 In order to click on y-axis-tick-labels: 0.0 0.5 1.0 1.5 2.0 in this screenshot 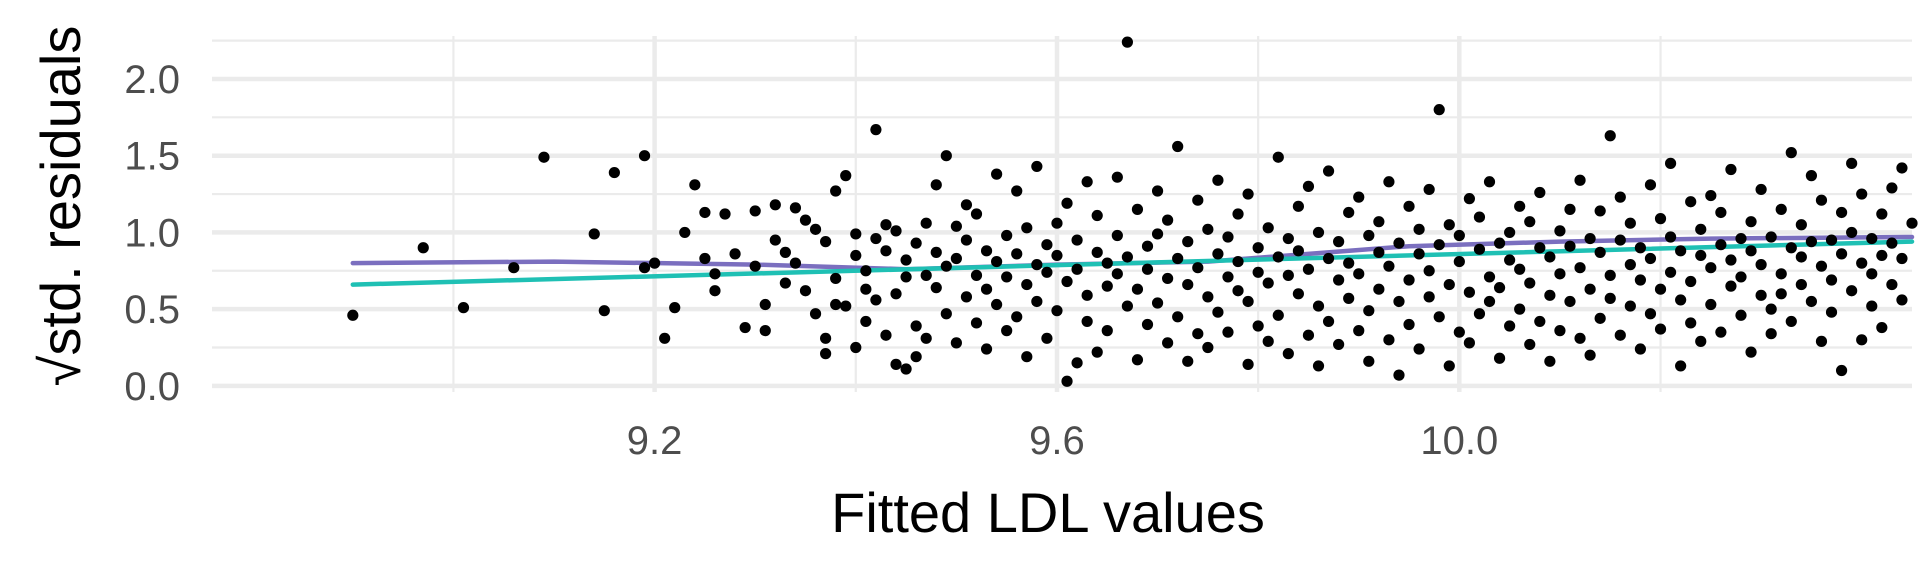, I will do `click(152, 233)`.